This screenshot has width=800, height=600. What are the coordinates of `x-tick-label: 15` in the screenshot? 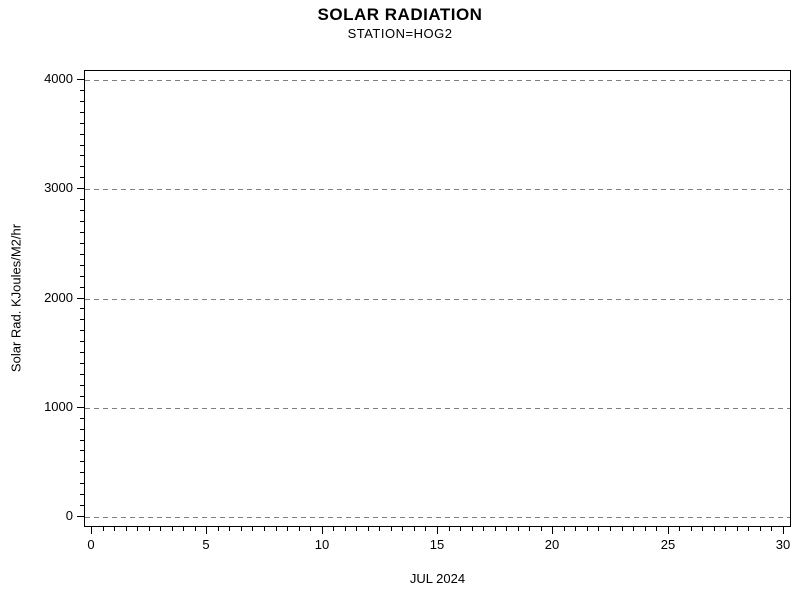 It's located at (437, 544).